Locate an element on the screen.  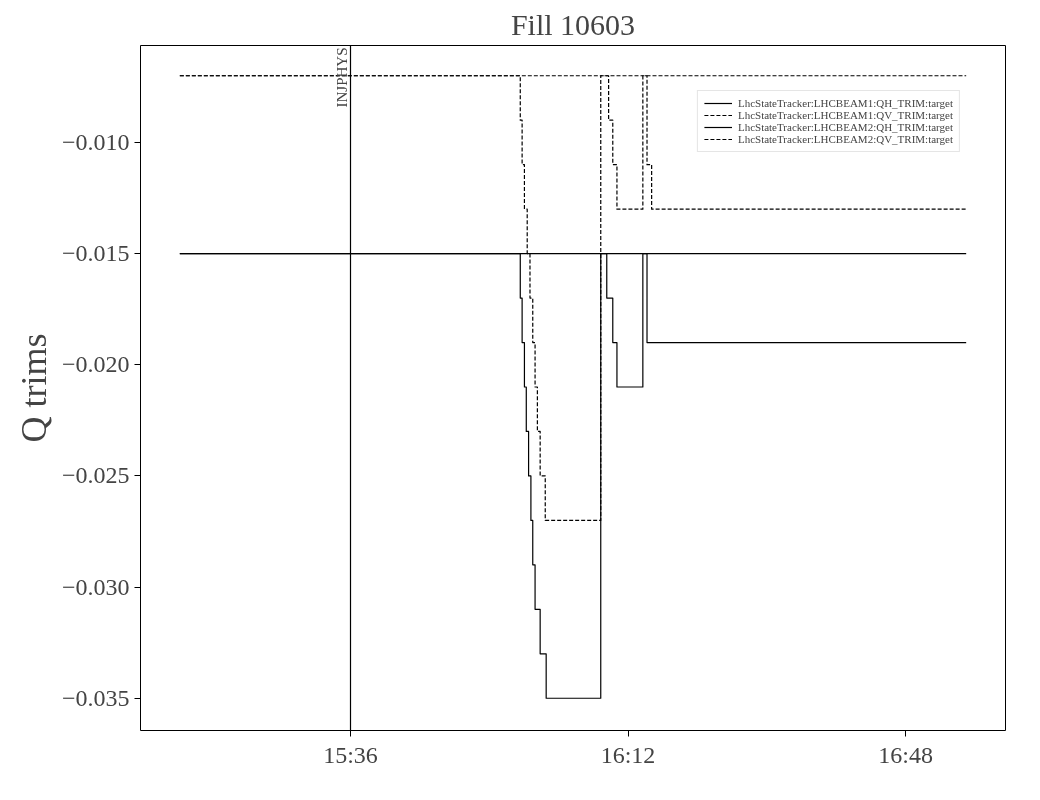
legend-label: LhcStateTracker:LHCBEAM2:QH_TRIM:target is located at coordinates (845, 127).